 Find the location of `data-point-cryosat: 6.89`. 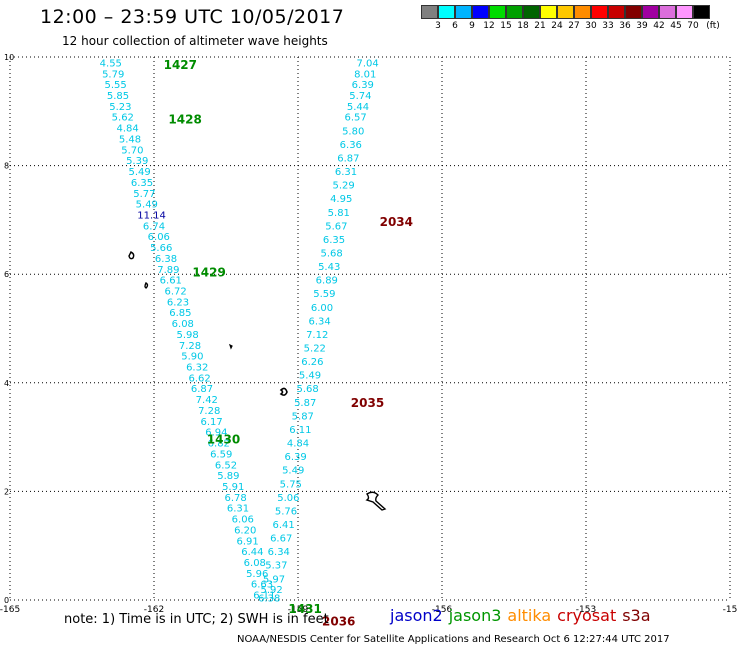

data-point-cryosat: 6.89 is located at coordinates (327, 281).